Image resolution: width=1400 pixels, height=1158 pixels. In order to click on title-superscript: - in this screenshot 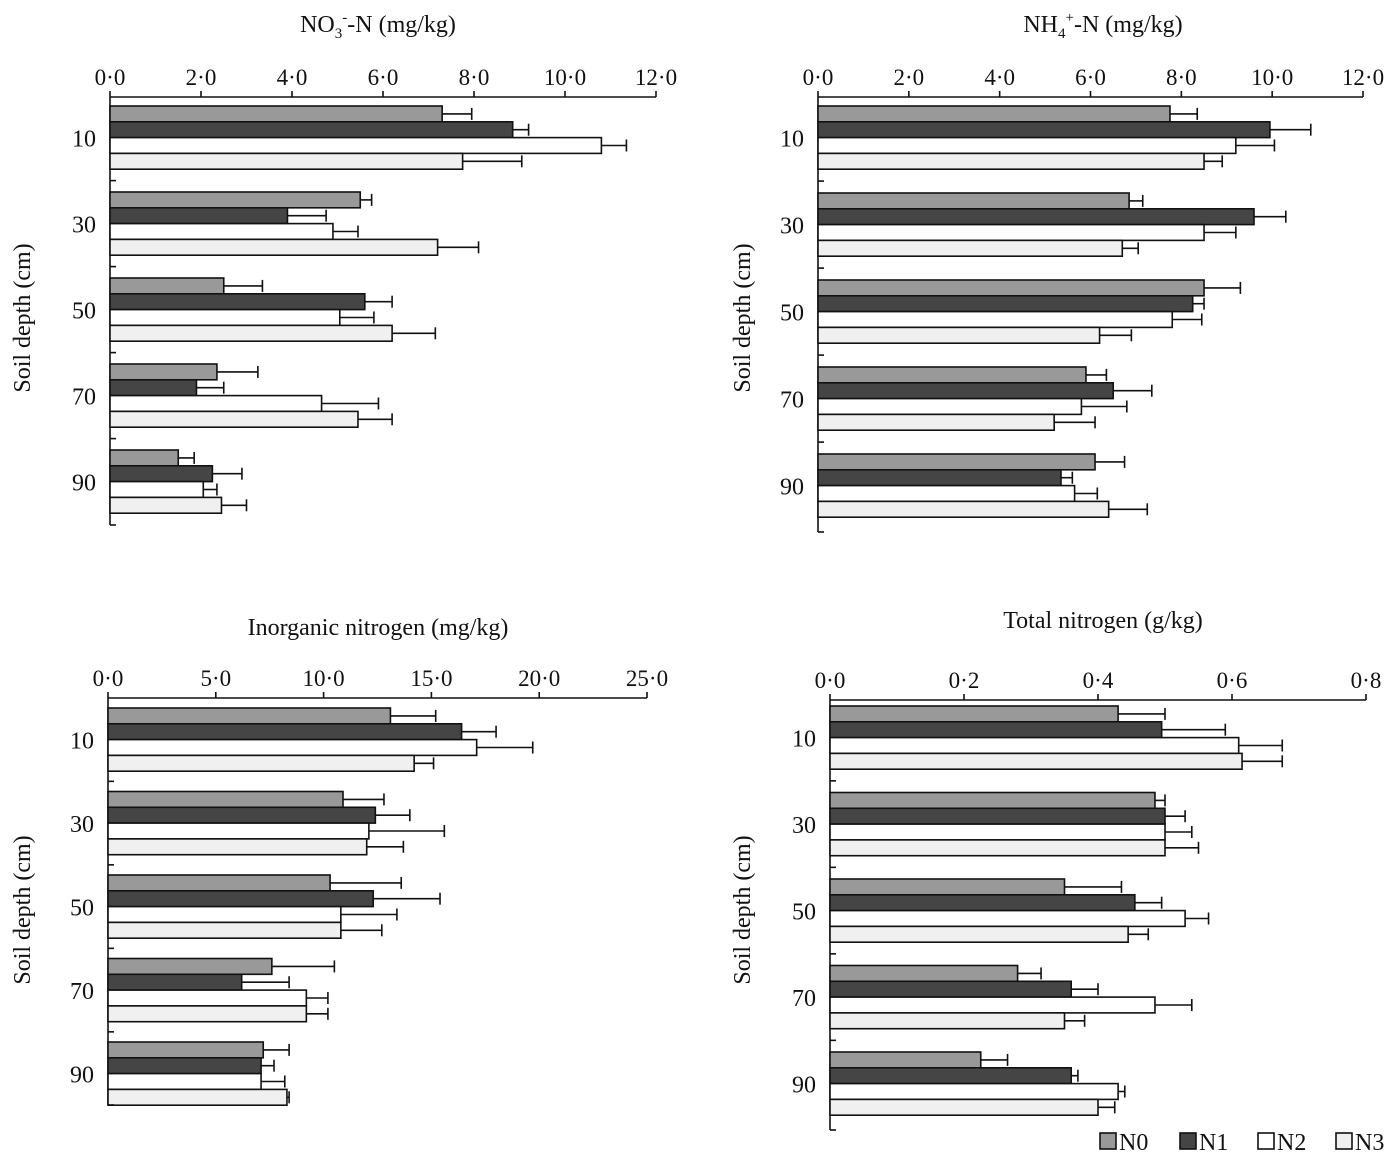, I will do `click(344, 18)`.